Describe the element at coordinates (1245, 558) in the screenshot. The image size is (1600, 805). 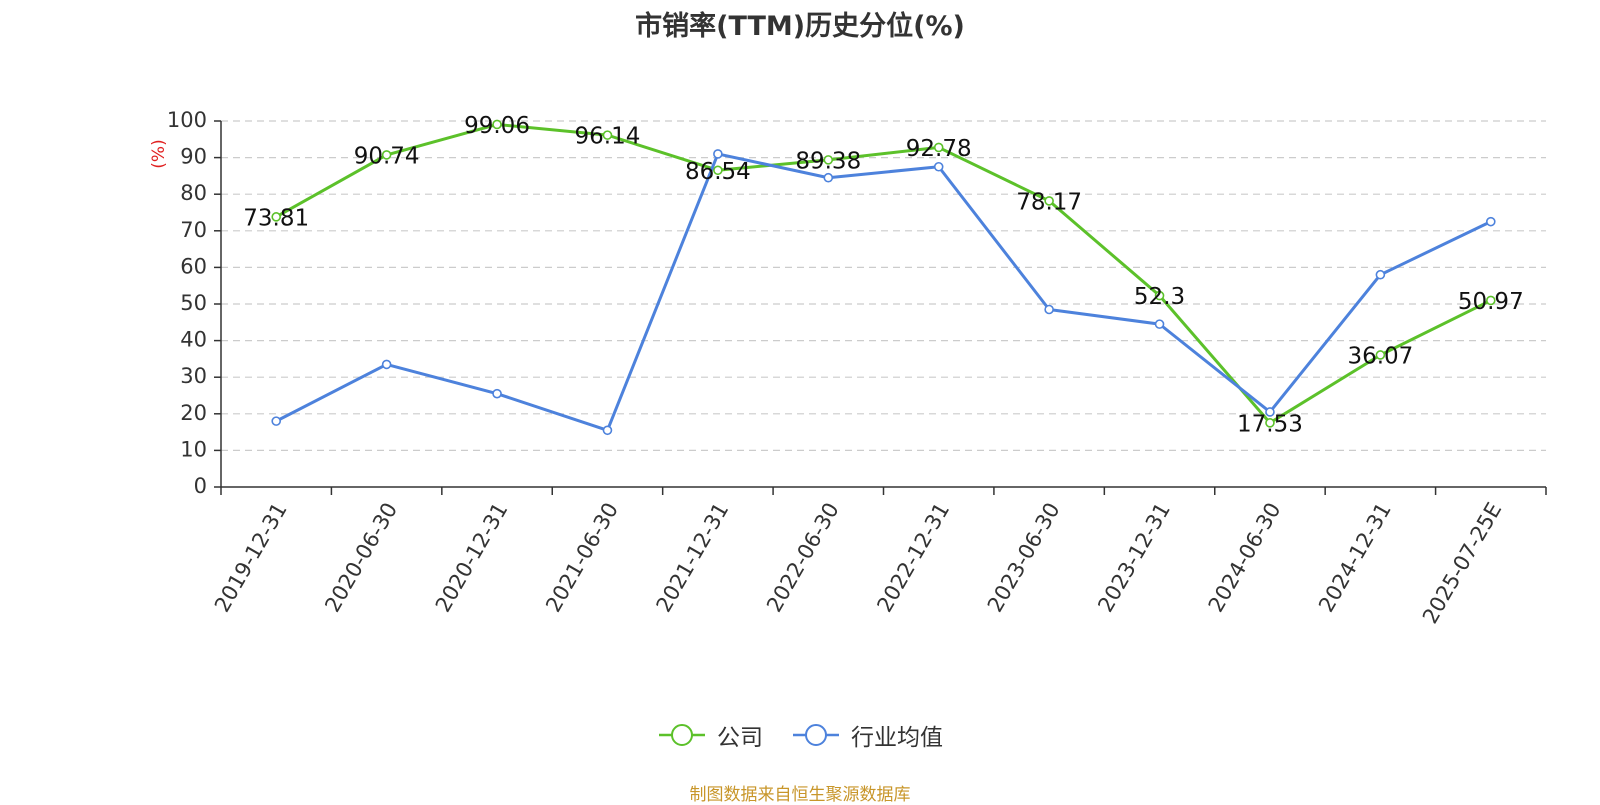
I see `x-tick-label: 2024-06-30` at that location.